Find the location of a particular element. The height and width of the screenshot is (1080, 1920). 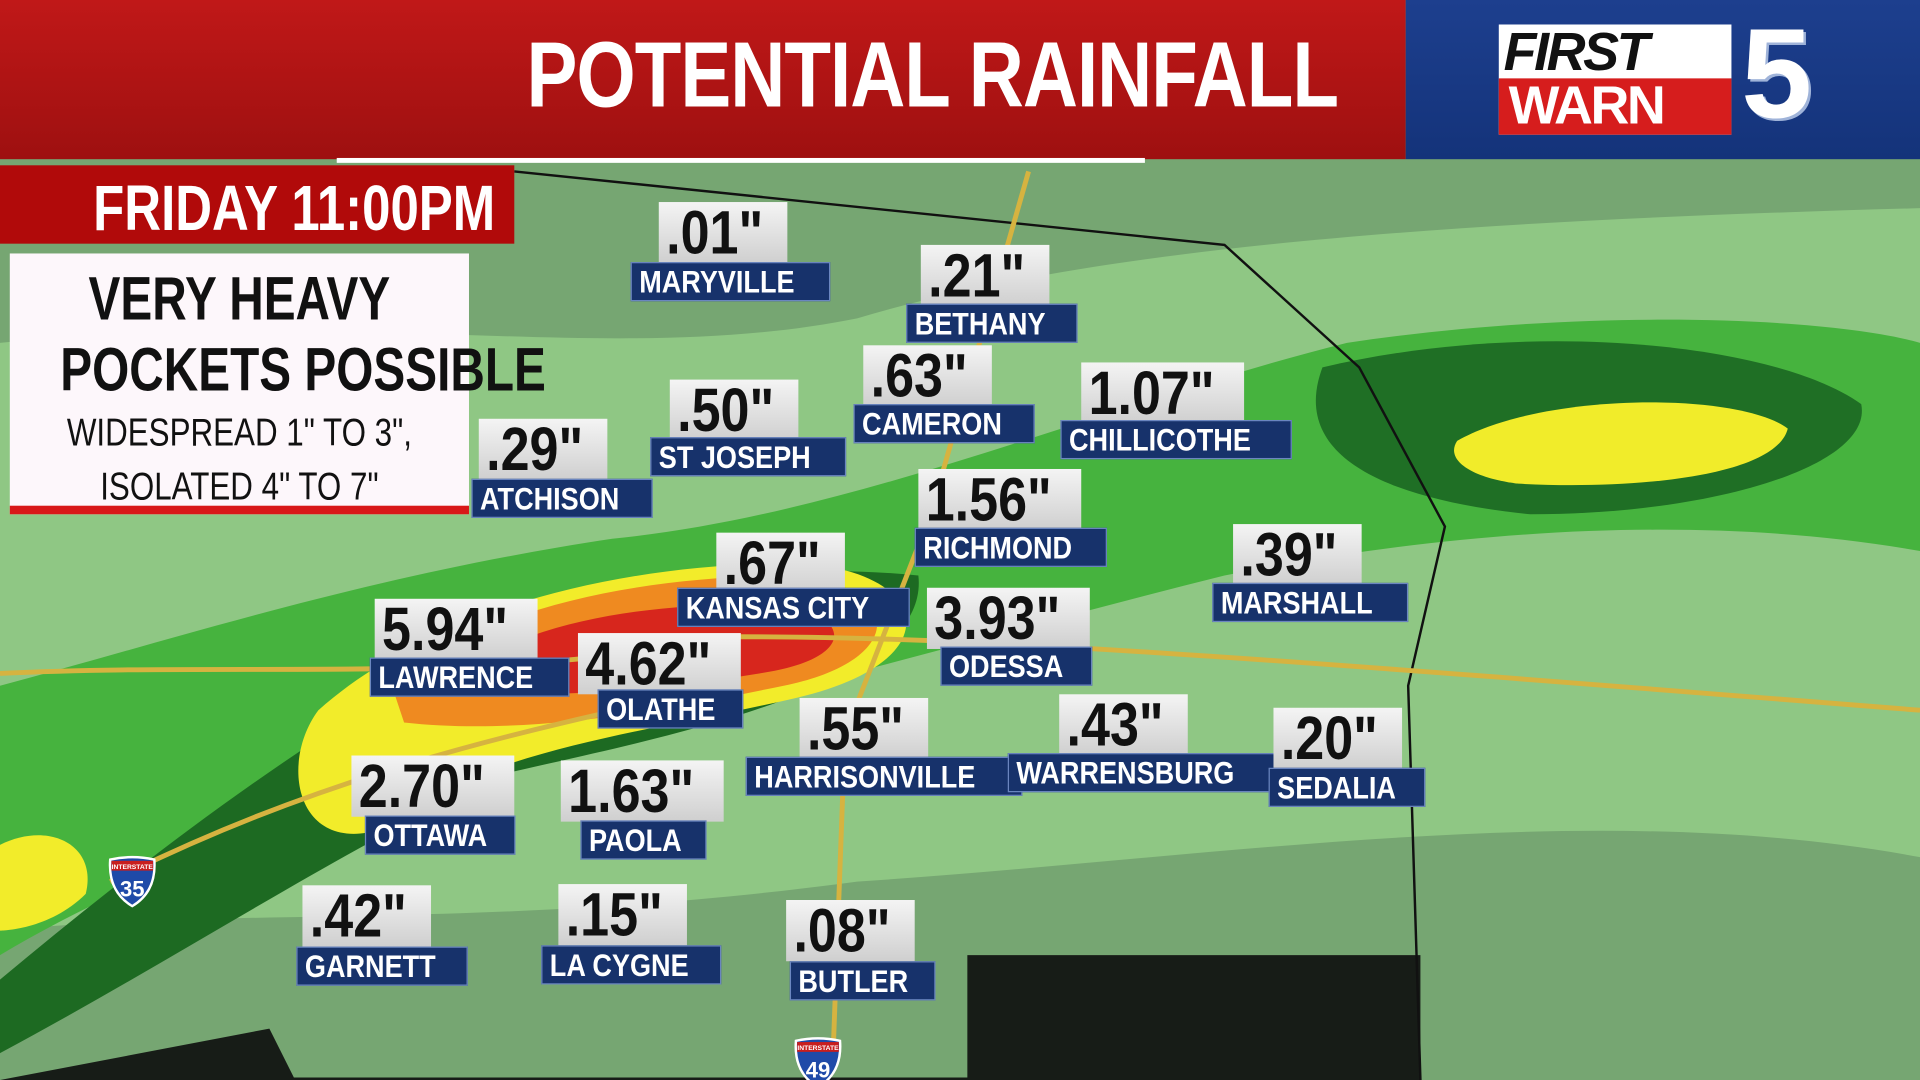

city-name: BETHANY is located at coordinates (992, 323).